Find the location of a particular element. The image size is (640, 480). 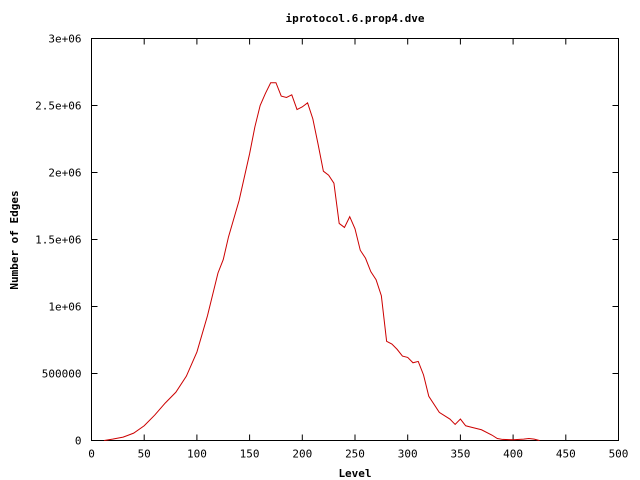

chart-title: iprotocol.6.prop4.dve is located at coordinates (354, 18).